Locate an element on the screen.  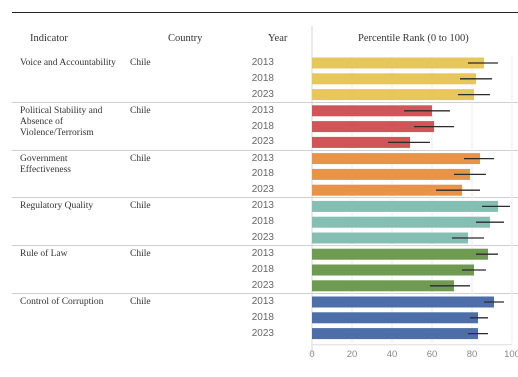
header-year: Year is located at coordinates (278, 38).